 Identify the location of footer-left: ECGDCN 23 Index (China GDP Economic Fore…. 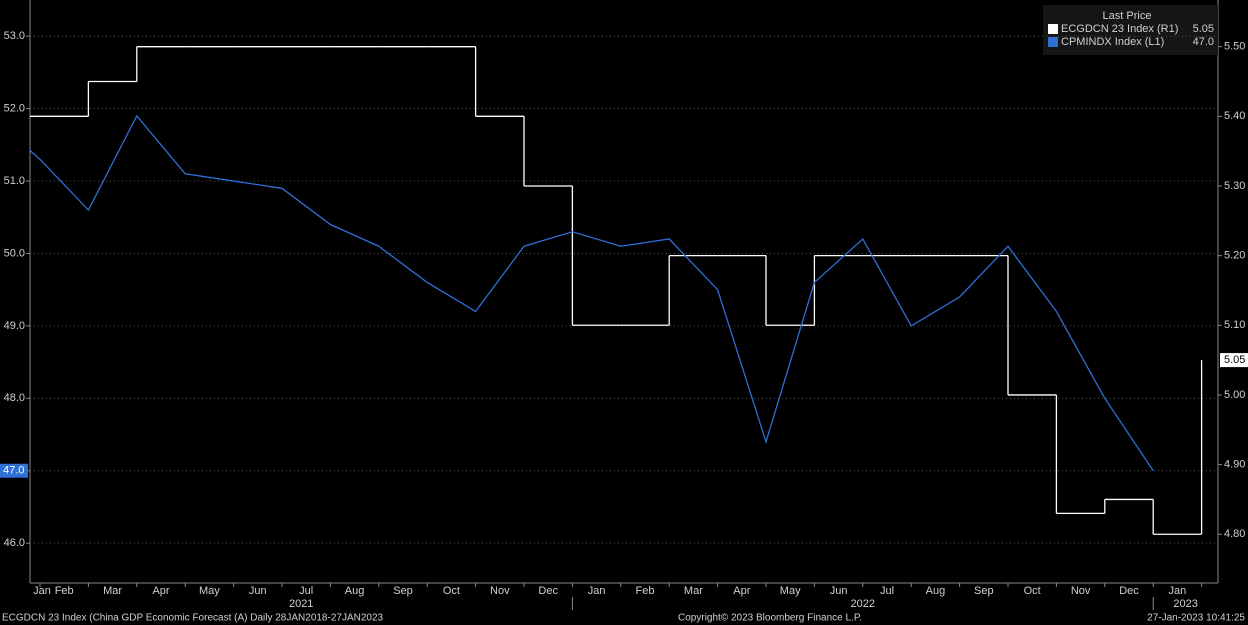
(193, 618).